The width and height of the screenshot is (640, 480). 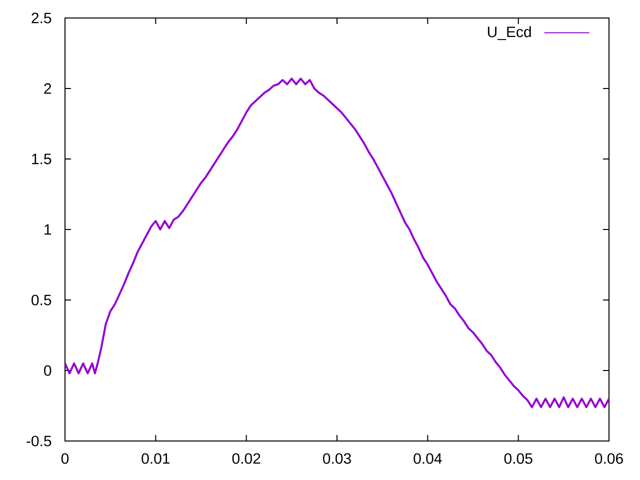 I want to click on x-tick-label: 0.06, so click(x=609, y=458).